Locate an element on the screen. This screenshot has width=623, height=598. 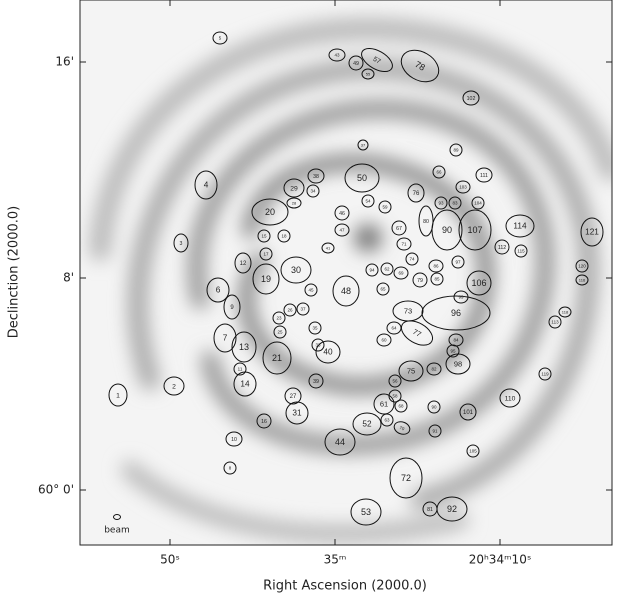
region: 4 is located at coordinates (206, 185).